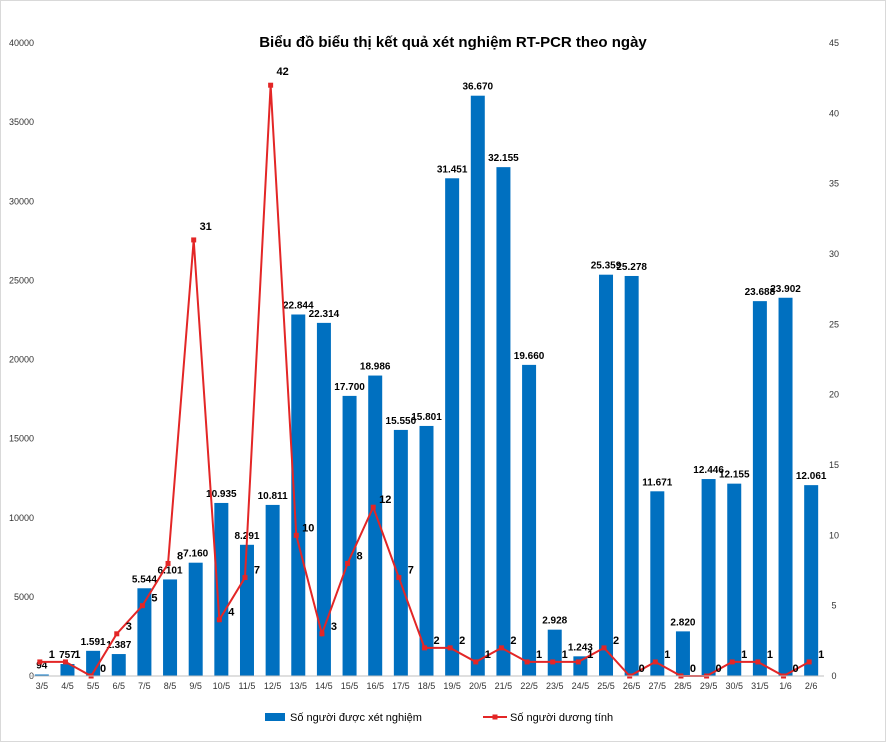 The image size is (886, 742). What do you see at coordinates (606, 266) in the screenshot?
I see `bar-value-label: 25.359` at bounding box center [606, 266].